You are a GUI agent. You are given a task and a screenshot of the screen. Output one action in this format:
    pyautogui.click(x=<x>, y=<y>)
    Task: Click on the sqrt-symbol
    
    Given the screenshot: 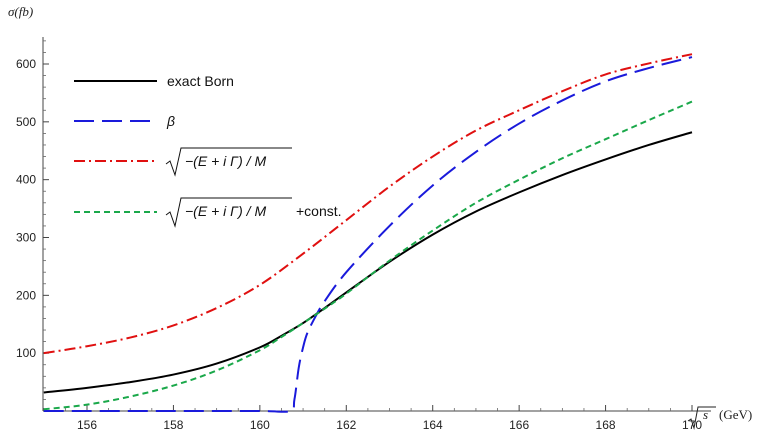 What is the action you would take?
    pyautogui.click(x=701, y=418)
    